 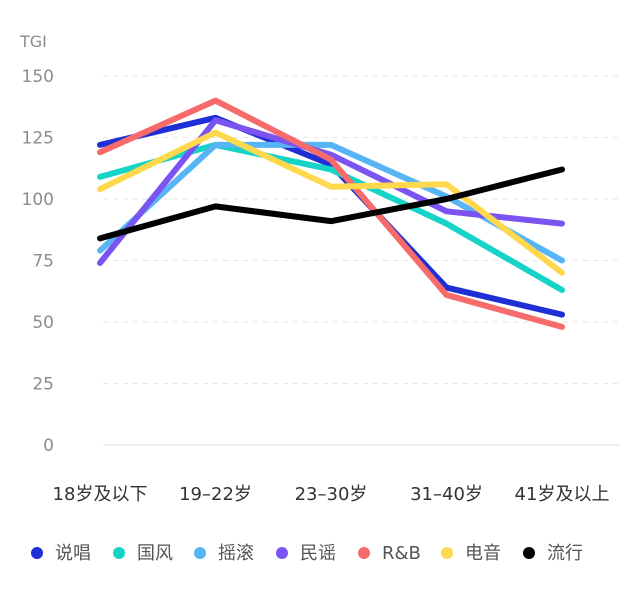 What do you see at coordinates (236, 553) in the screenshot?
I see `legend-label-2: 摇滚` at bounding box center [236, 553].